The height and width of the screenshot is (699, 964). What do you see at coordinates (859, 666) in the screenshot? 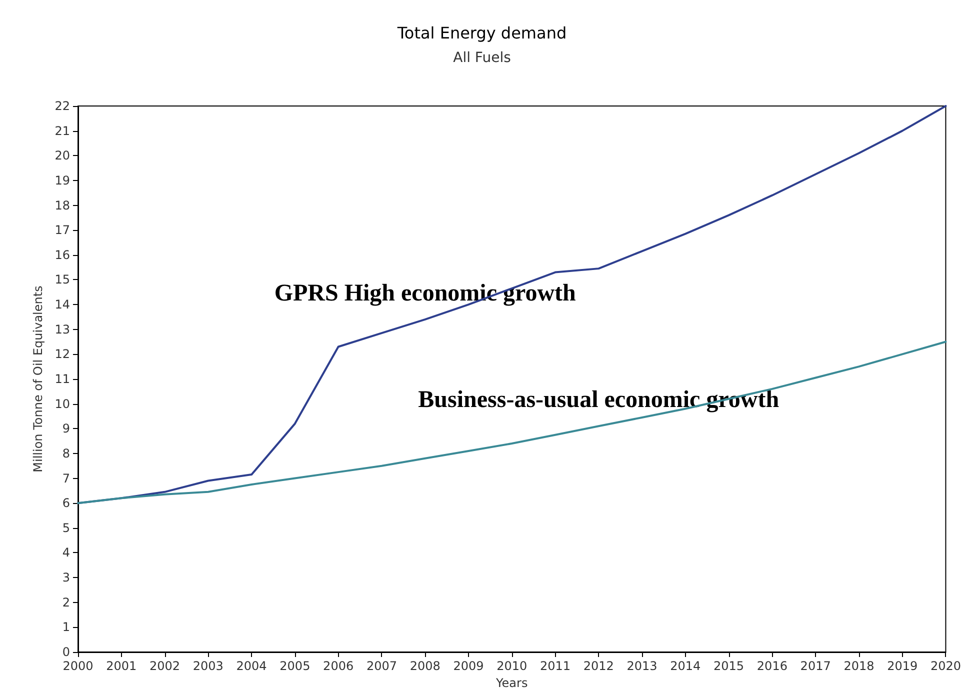
I see `x-tick-label: 2018` at bounding box center [859, 666].